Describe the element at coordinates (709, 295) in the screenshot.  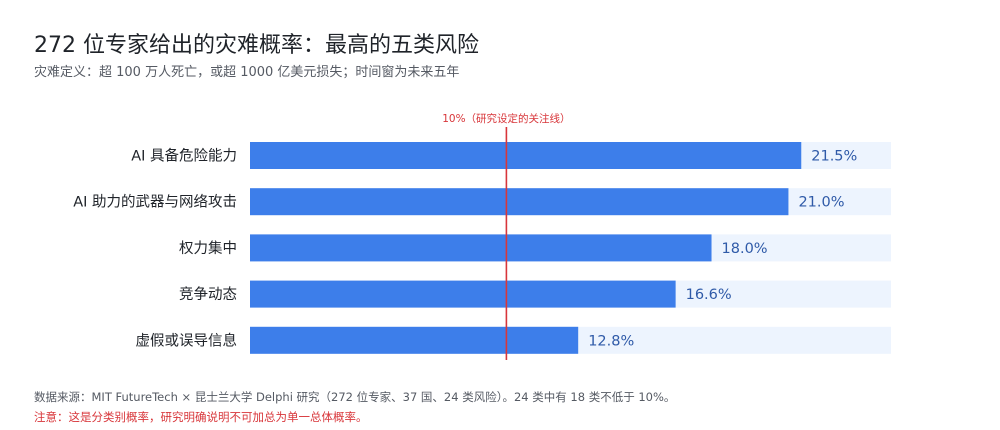
I see `value-label: 16.6%` at that location.